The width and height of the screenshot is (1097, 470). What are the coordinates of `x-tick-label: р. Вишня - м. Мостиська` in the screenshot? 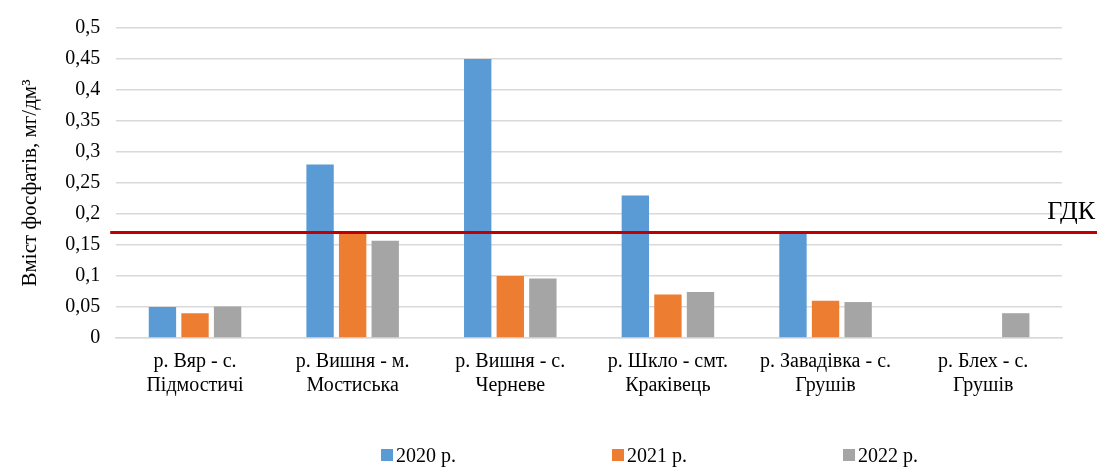 It's located at (352, 372).